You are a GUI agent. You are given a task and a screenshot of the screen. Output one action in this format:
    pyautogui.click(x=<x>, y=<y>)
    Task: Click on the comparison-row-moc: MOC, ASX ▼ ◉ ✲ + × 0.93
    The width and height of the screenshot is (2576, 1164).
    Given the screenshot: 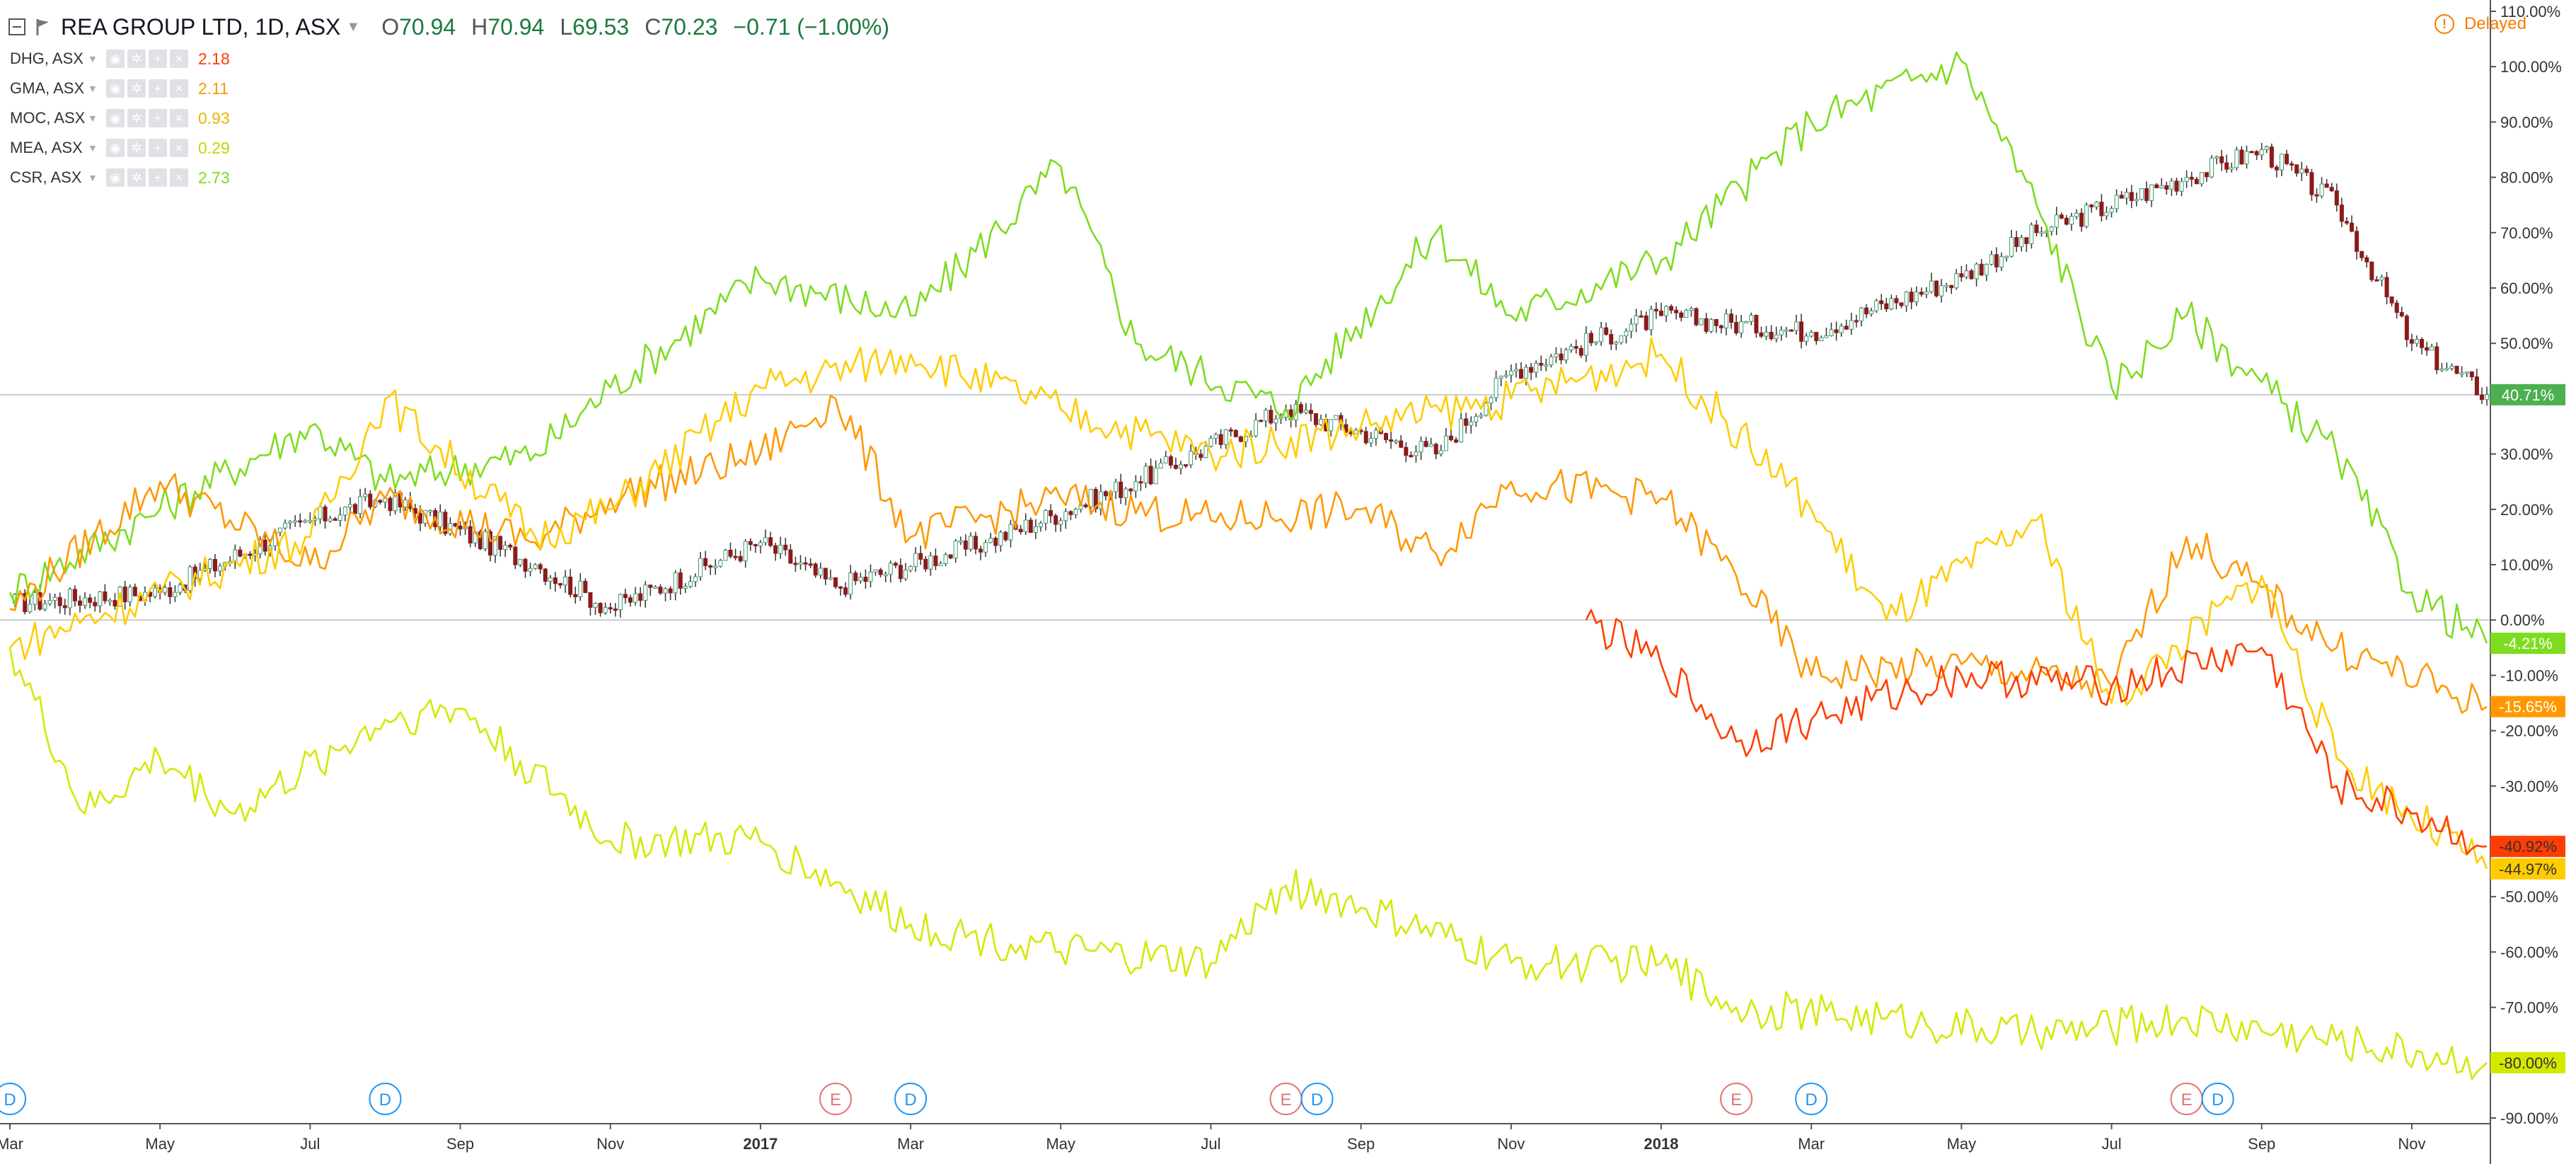 What is the action you would take?
    pyautogui.click(x=120, y=118)
    